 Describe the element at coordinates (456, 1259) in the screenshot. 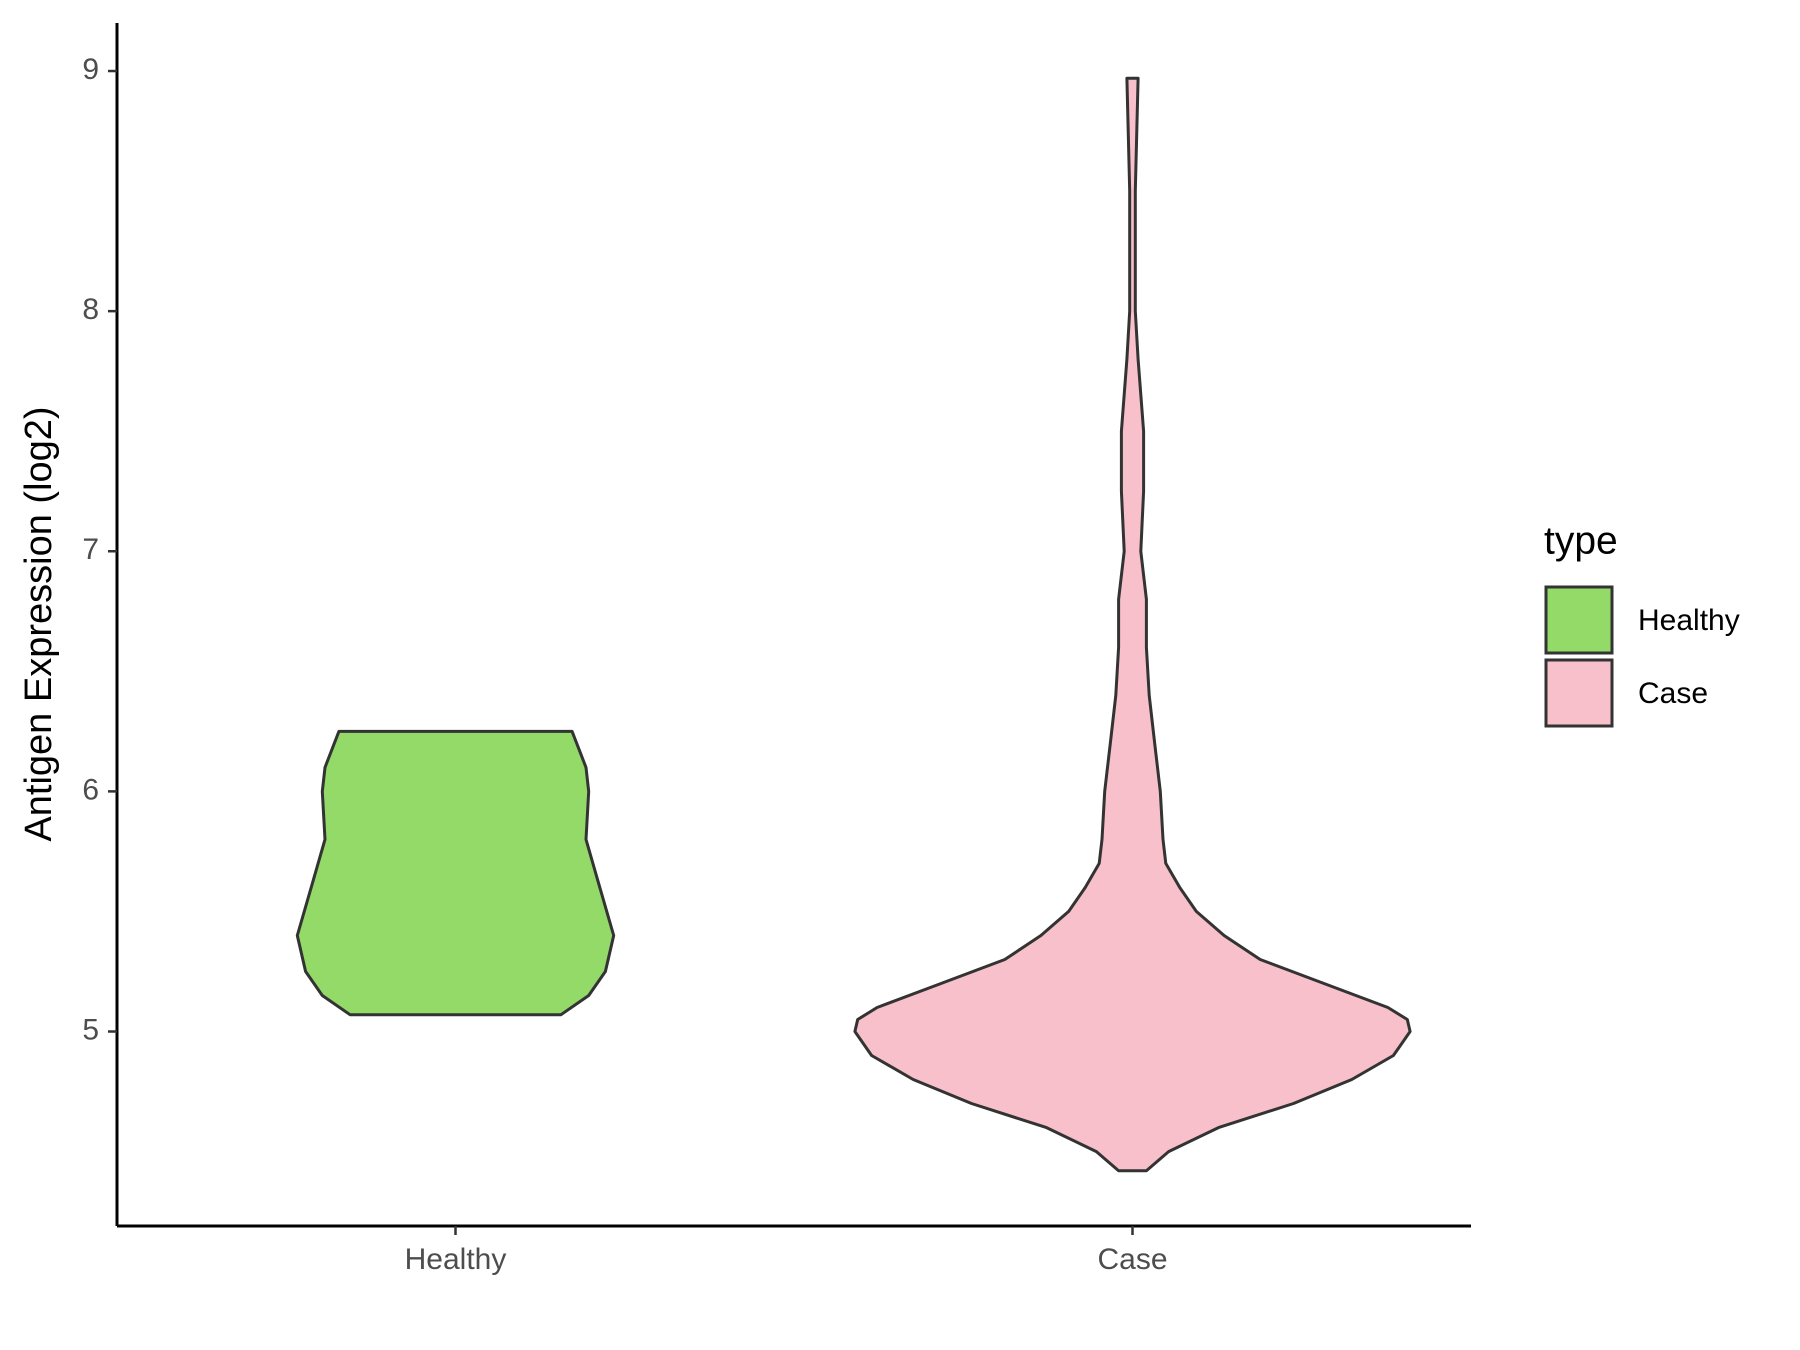

I see `x-tick-label: Healthy` at that location.